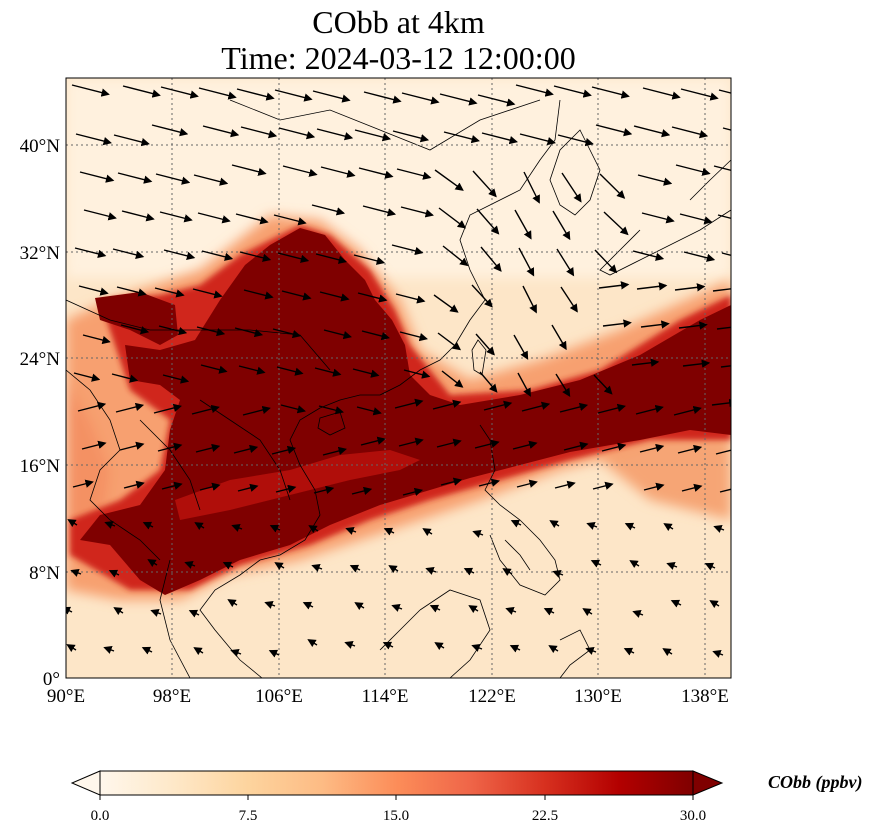  Describe the element at coordinates (40, 146) in the screenshot. I see `y-tick-label: 40°N` at that location.